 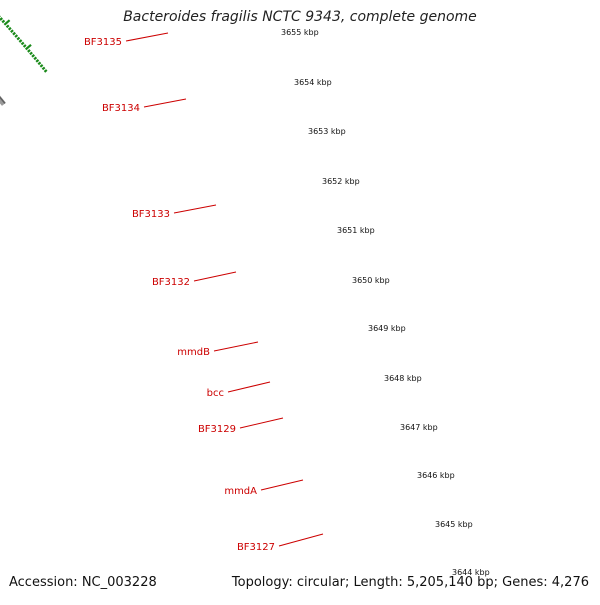 What do you see at coordinates (83, 582) in the screenshot?
I see `accession-text: Accession: NC_003228` at bounding box center [83, 582].